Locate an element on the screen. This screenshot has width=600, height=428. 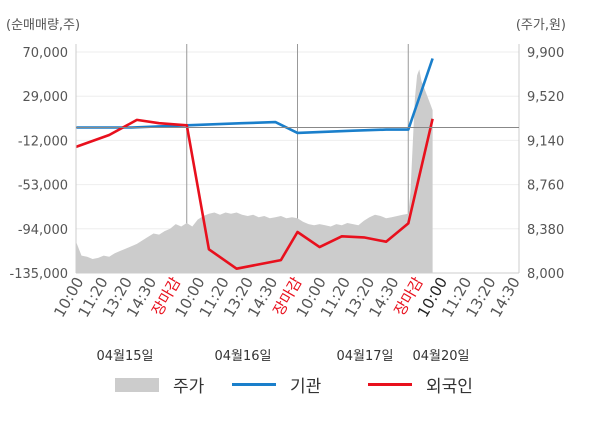
right-tick-label: 9,900 is located at coordinates (545, 53).